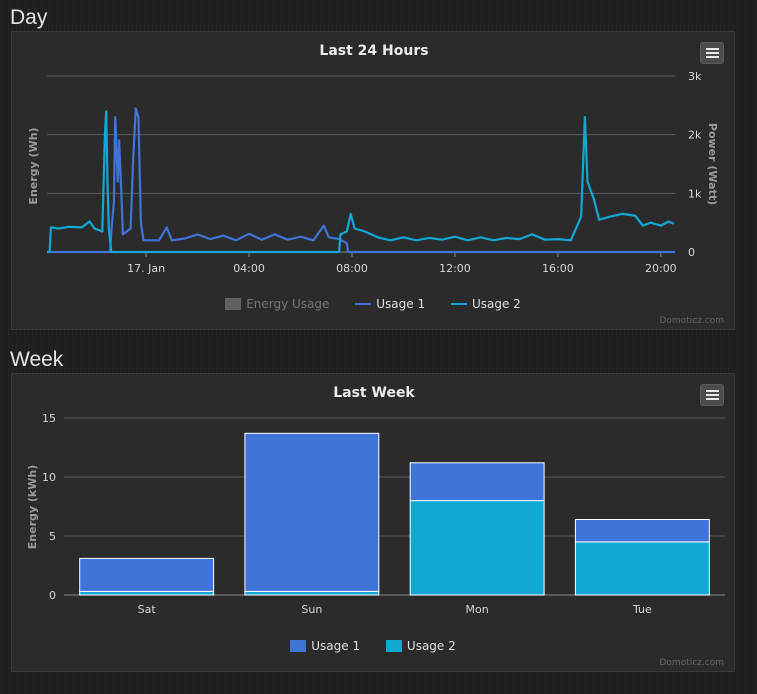 The image size is (757, 694). I want to click on week-section-title: Week, so click(37, 359).